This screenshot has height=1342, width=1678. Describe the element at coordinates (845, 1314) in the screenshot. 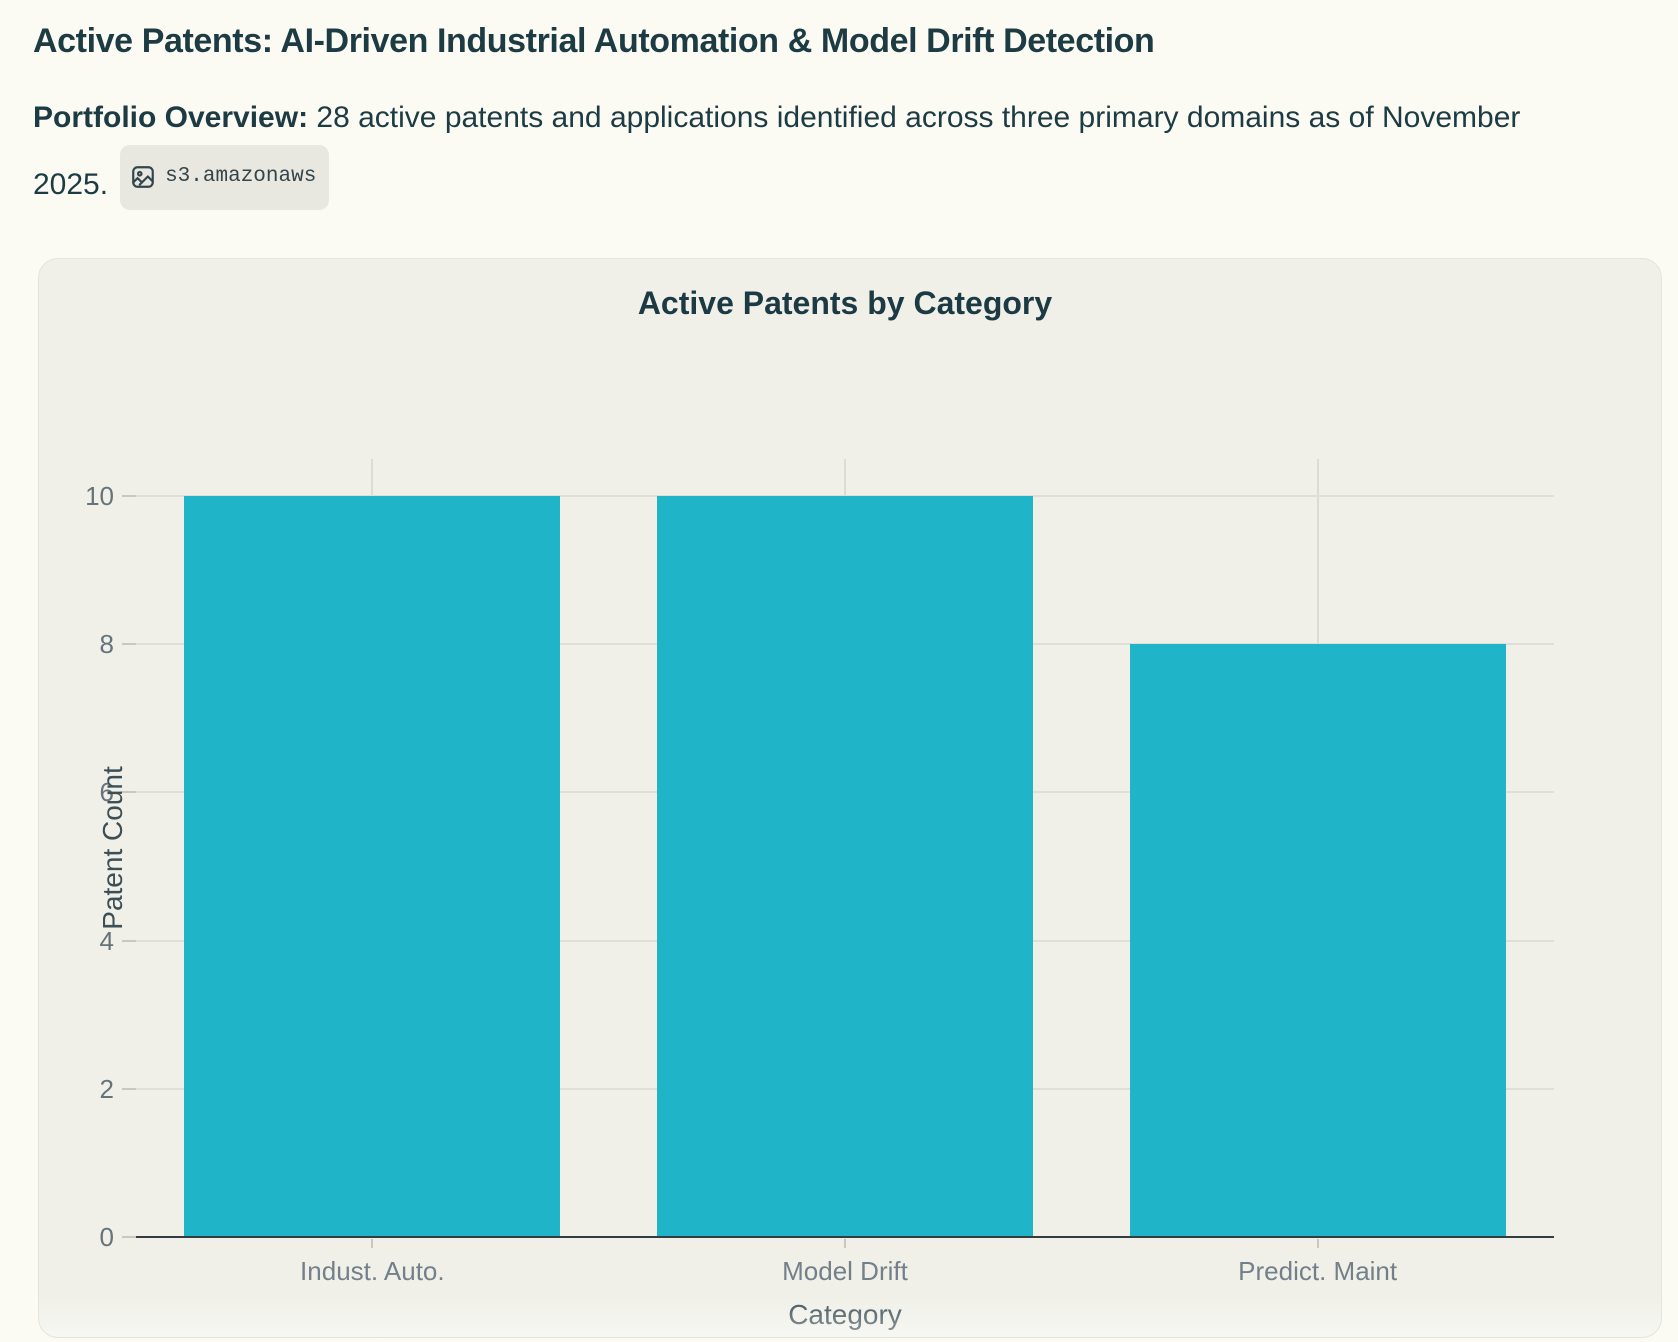

I see `x-axis-title: Category` at that location.